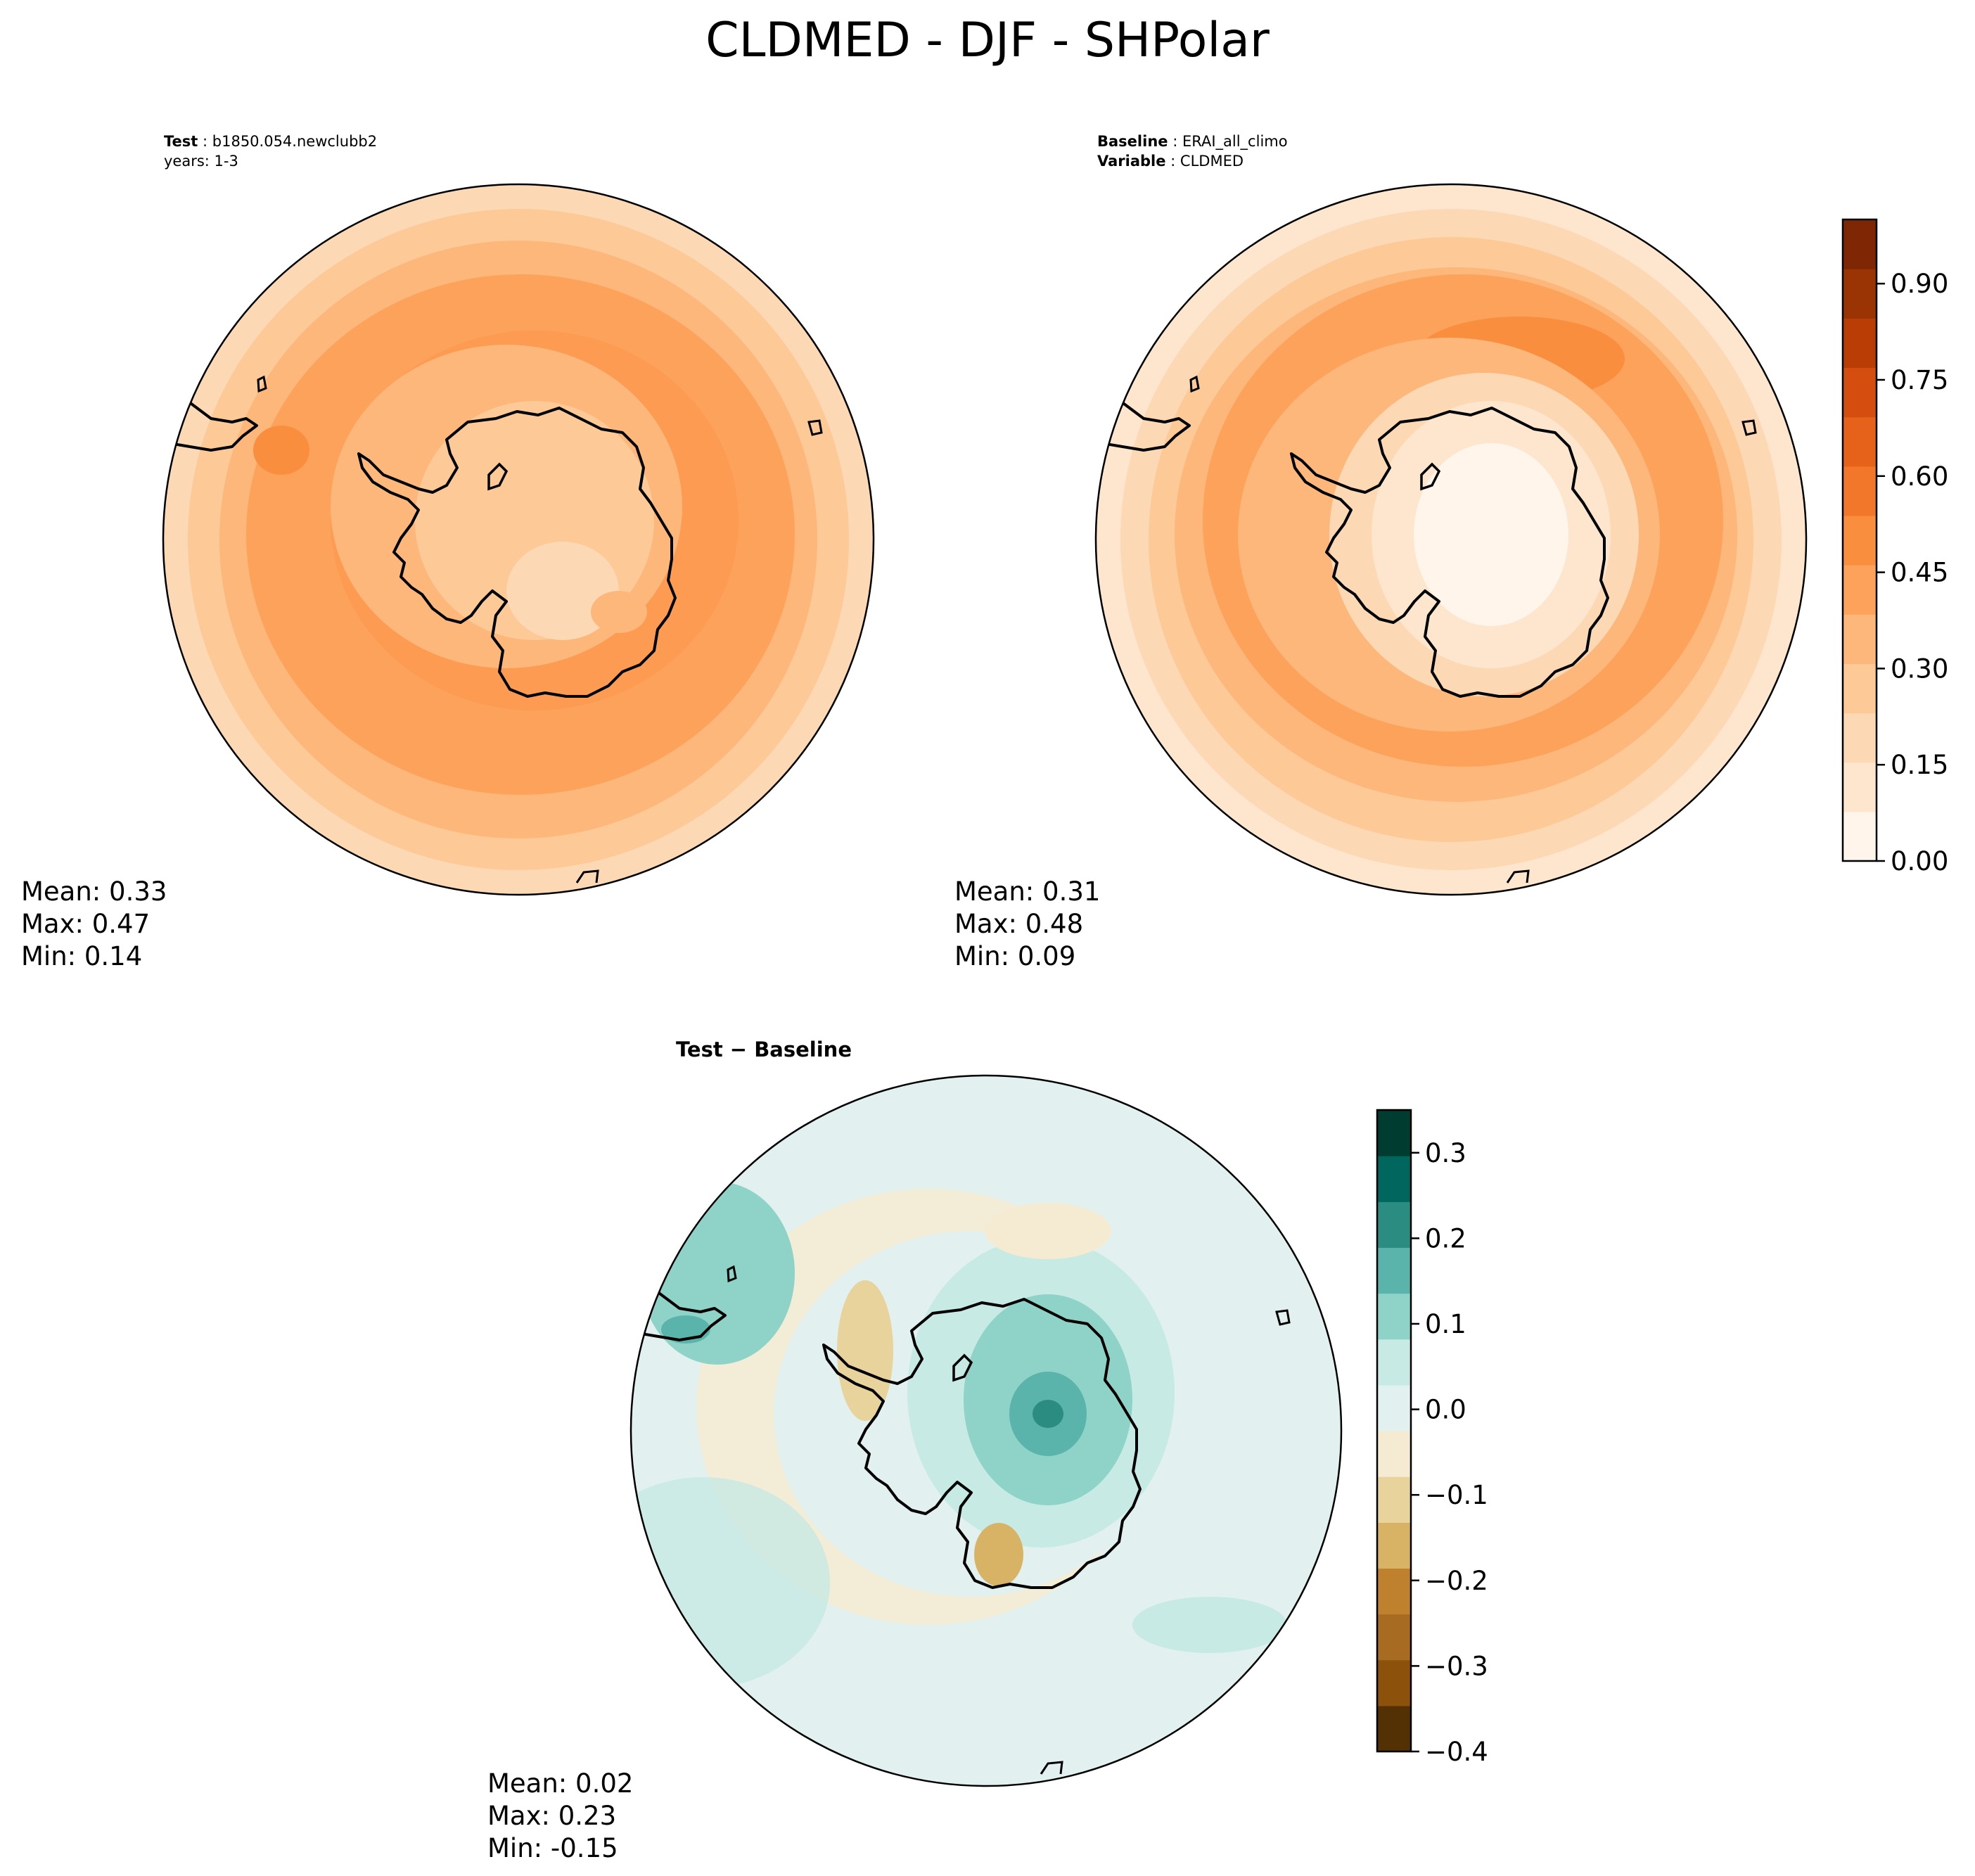 Image resolution: width=1975 pixels, height=1876 pixels. What do you see at coordinates (181, 141) in the screenshot?
I see `test-label-bold: Test` at bounding box center [181, 141].